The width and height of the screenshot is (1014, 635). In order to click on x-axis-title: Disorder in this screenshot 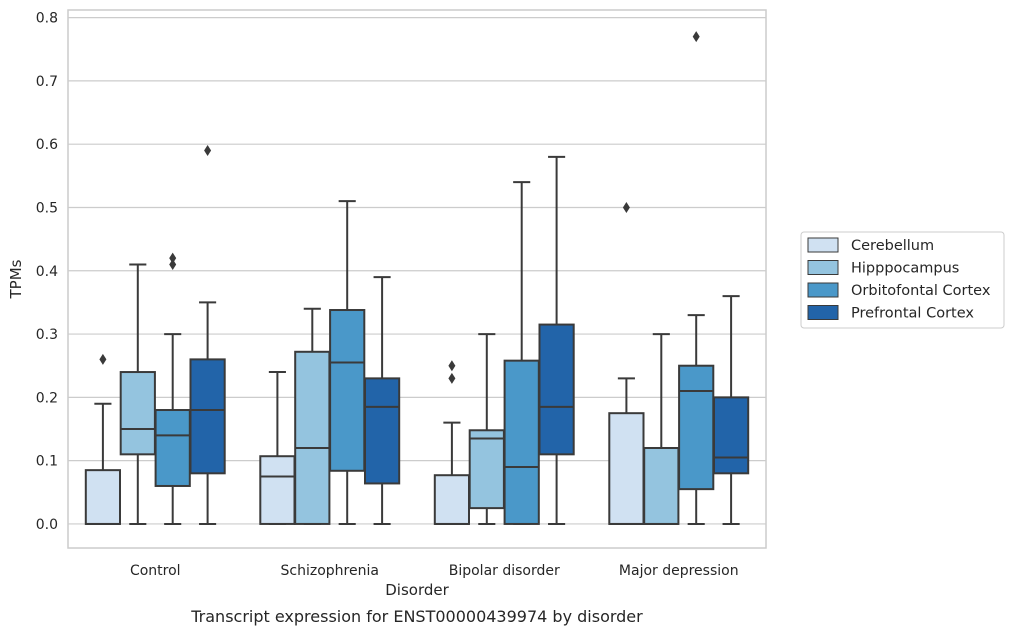, I will do `click(417, 590)`.